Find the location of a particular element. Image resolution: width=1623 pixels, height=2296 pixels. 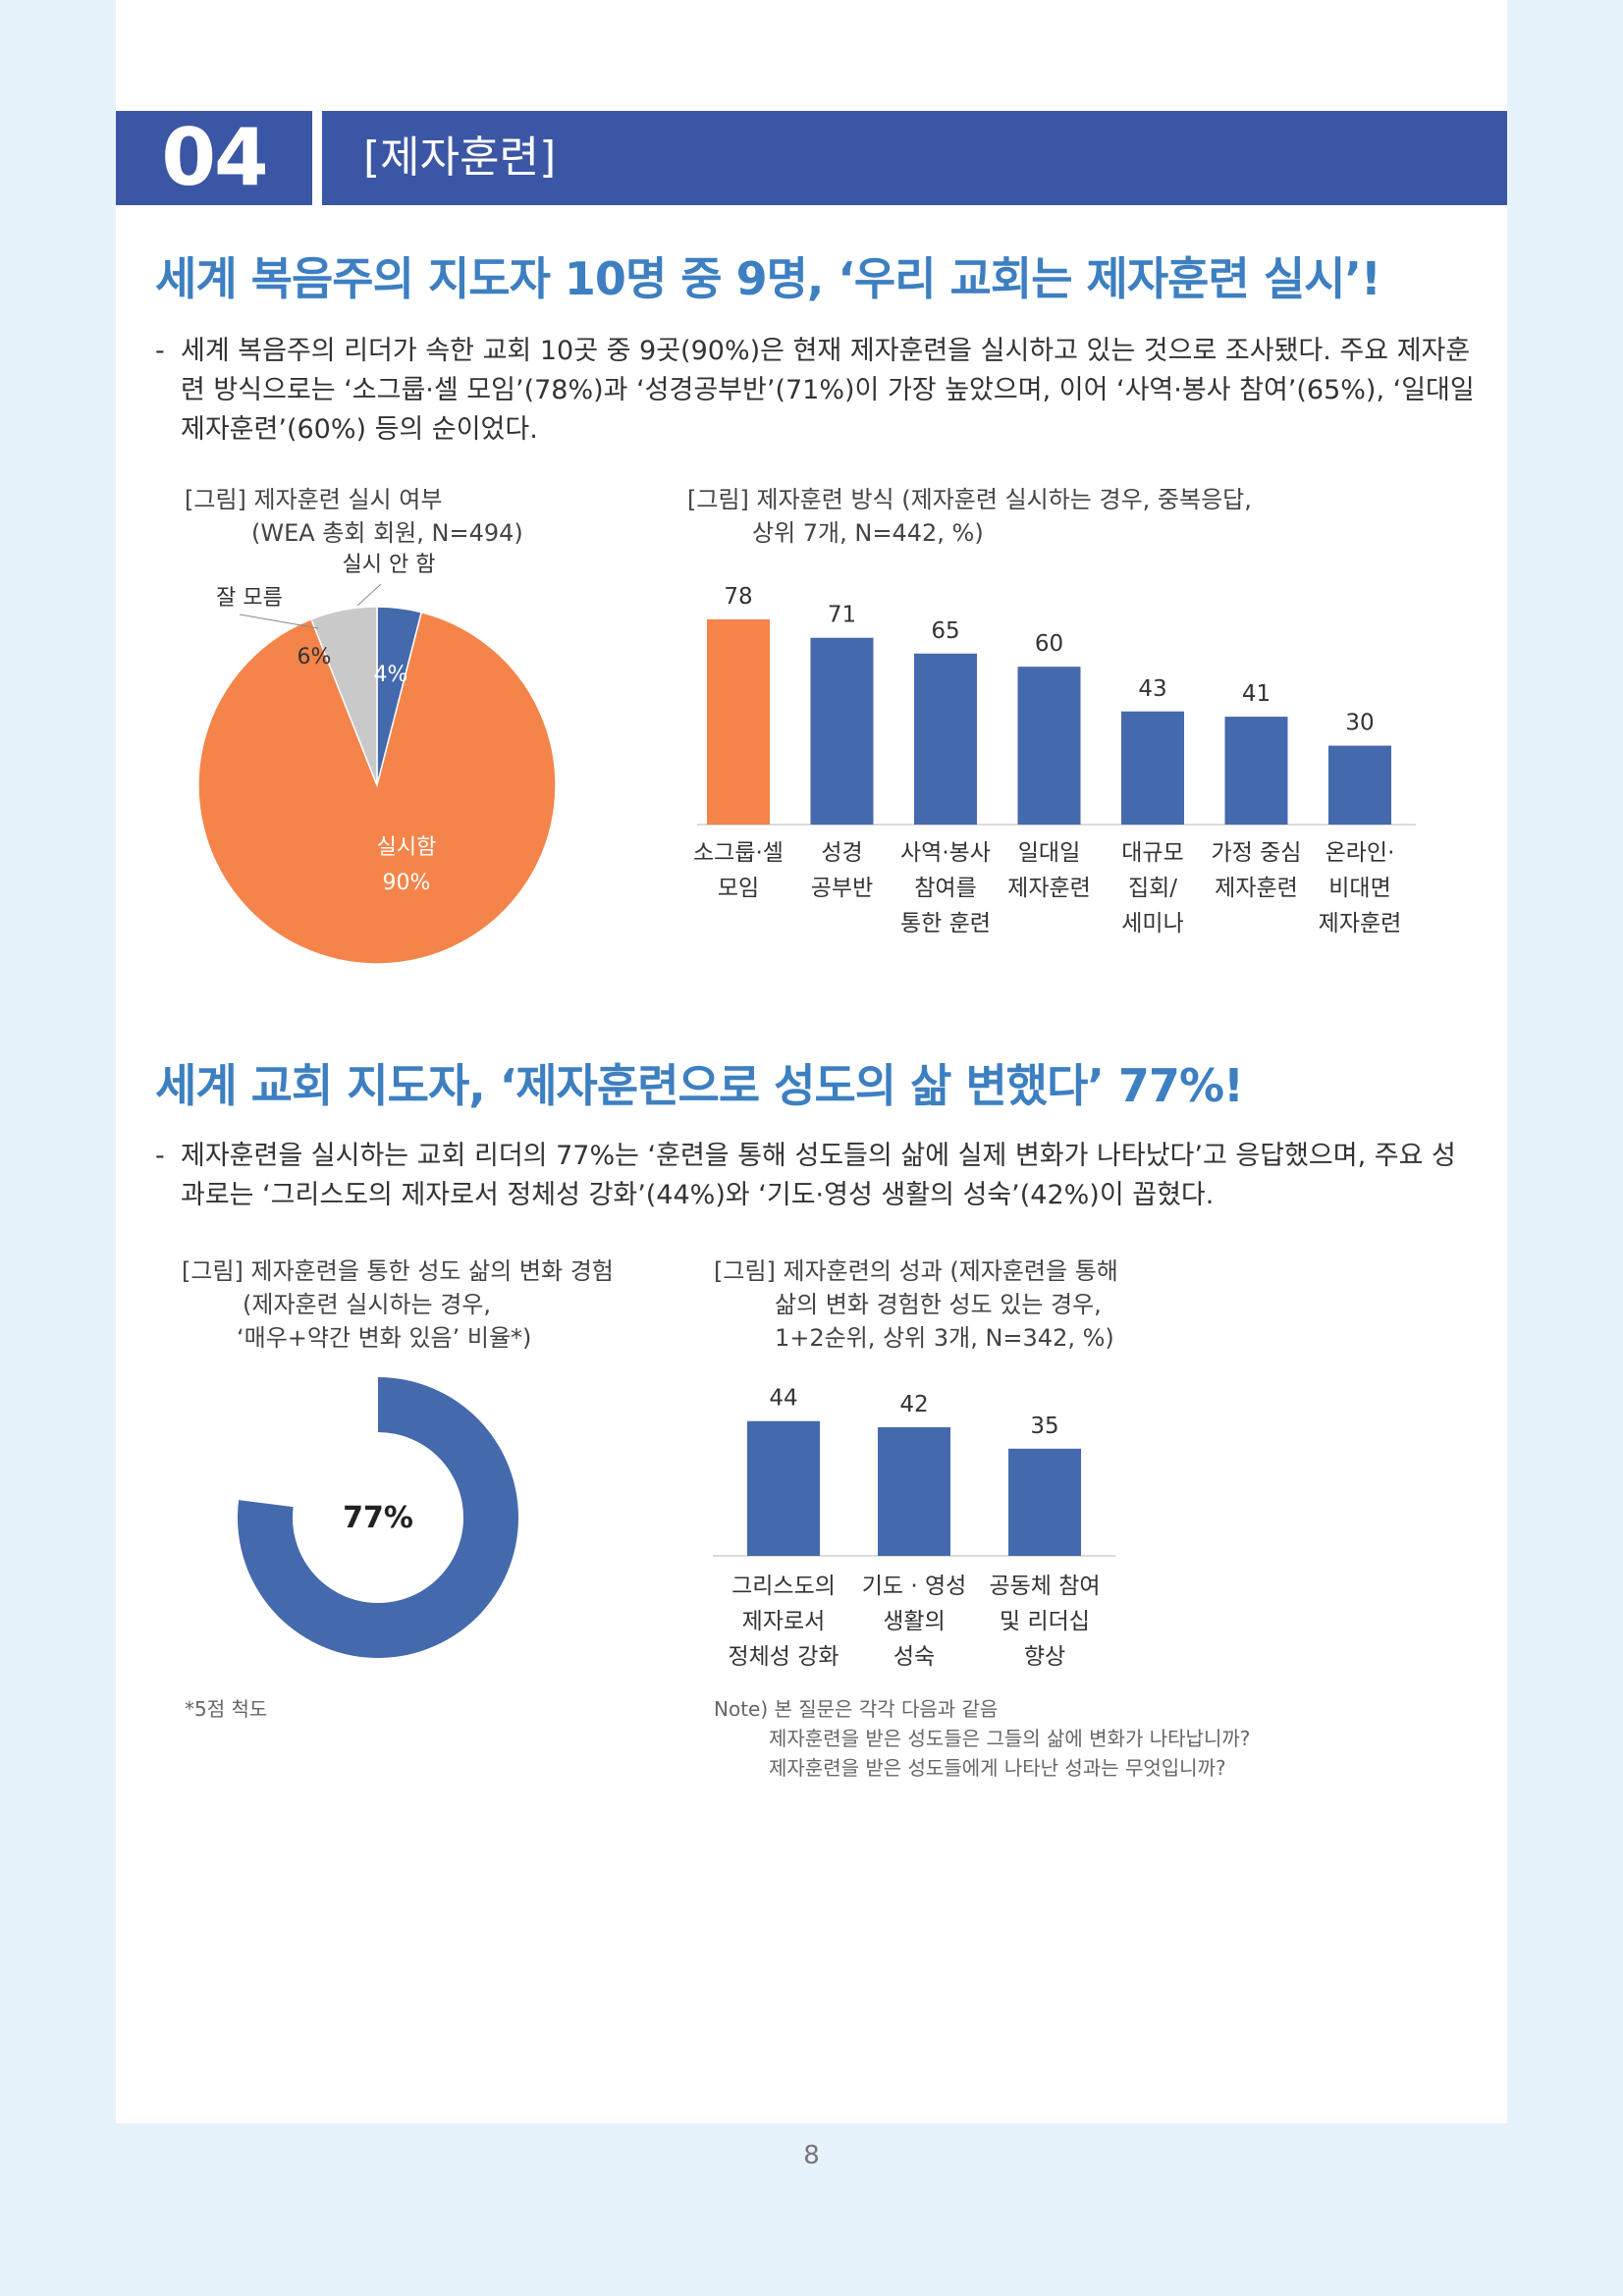

pie-value-label: 4% is located at coordinates (391, 675).